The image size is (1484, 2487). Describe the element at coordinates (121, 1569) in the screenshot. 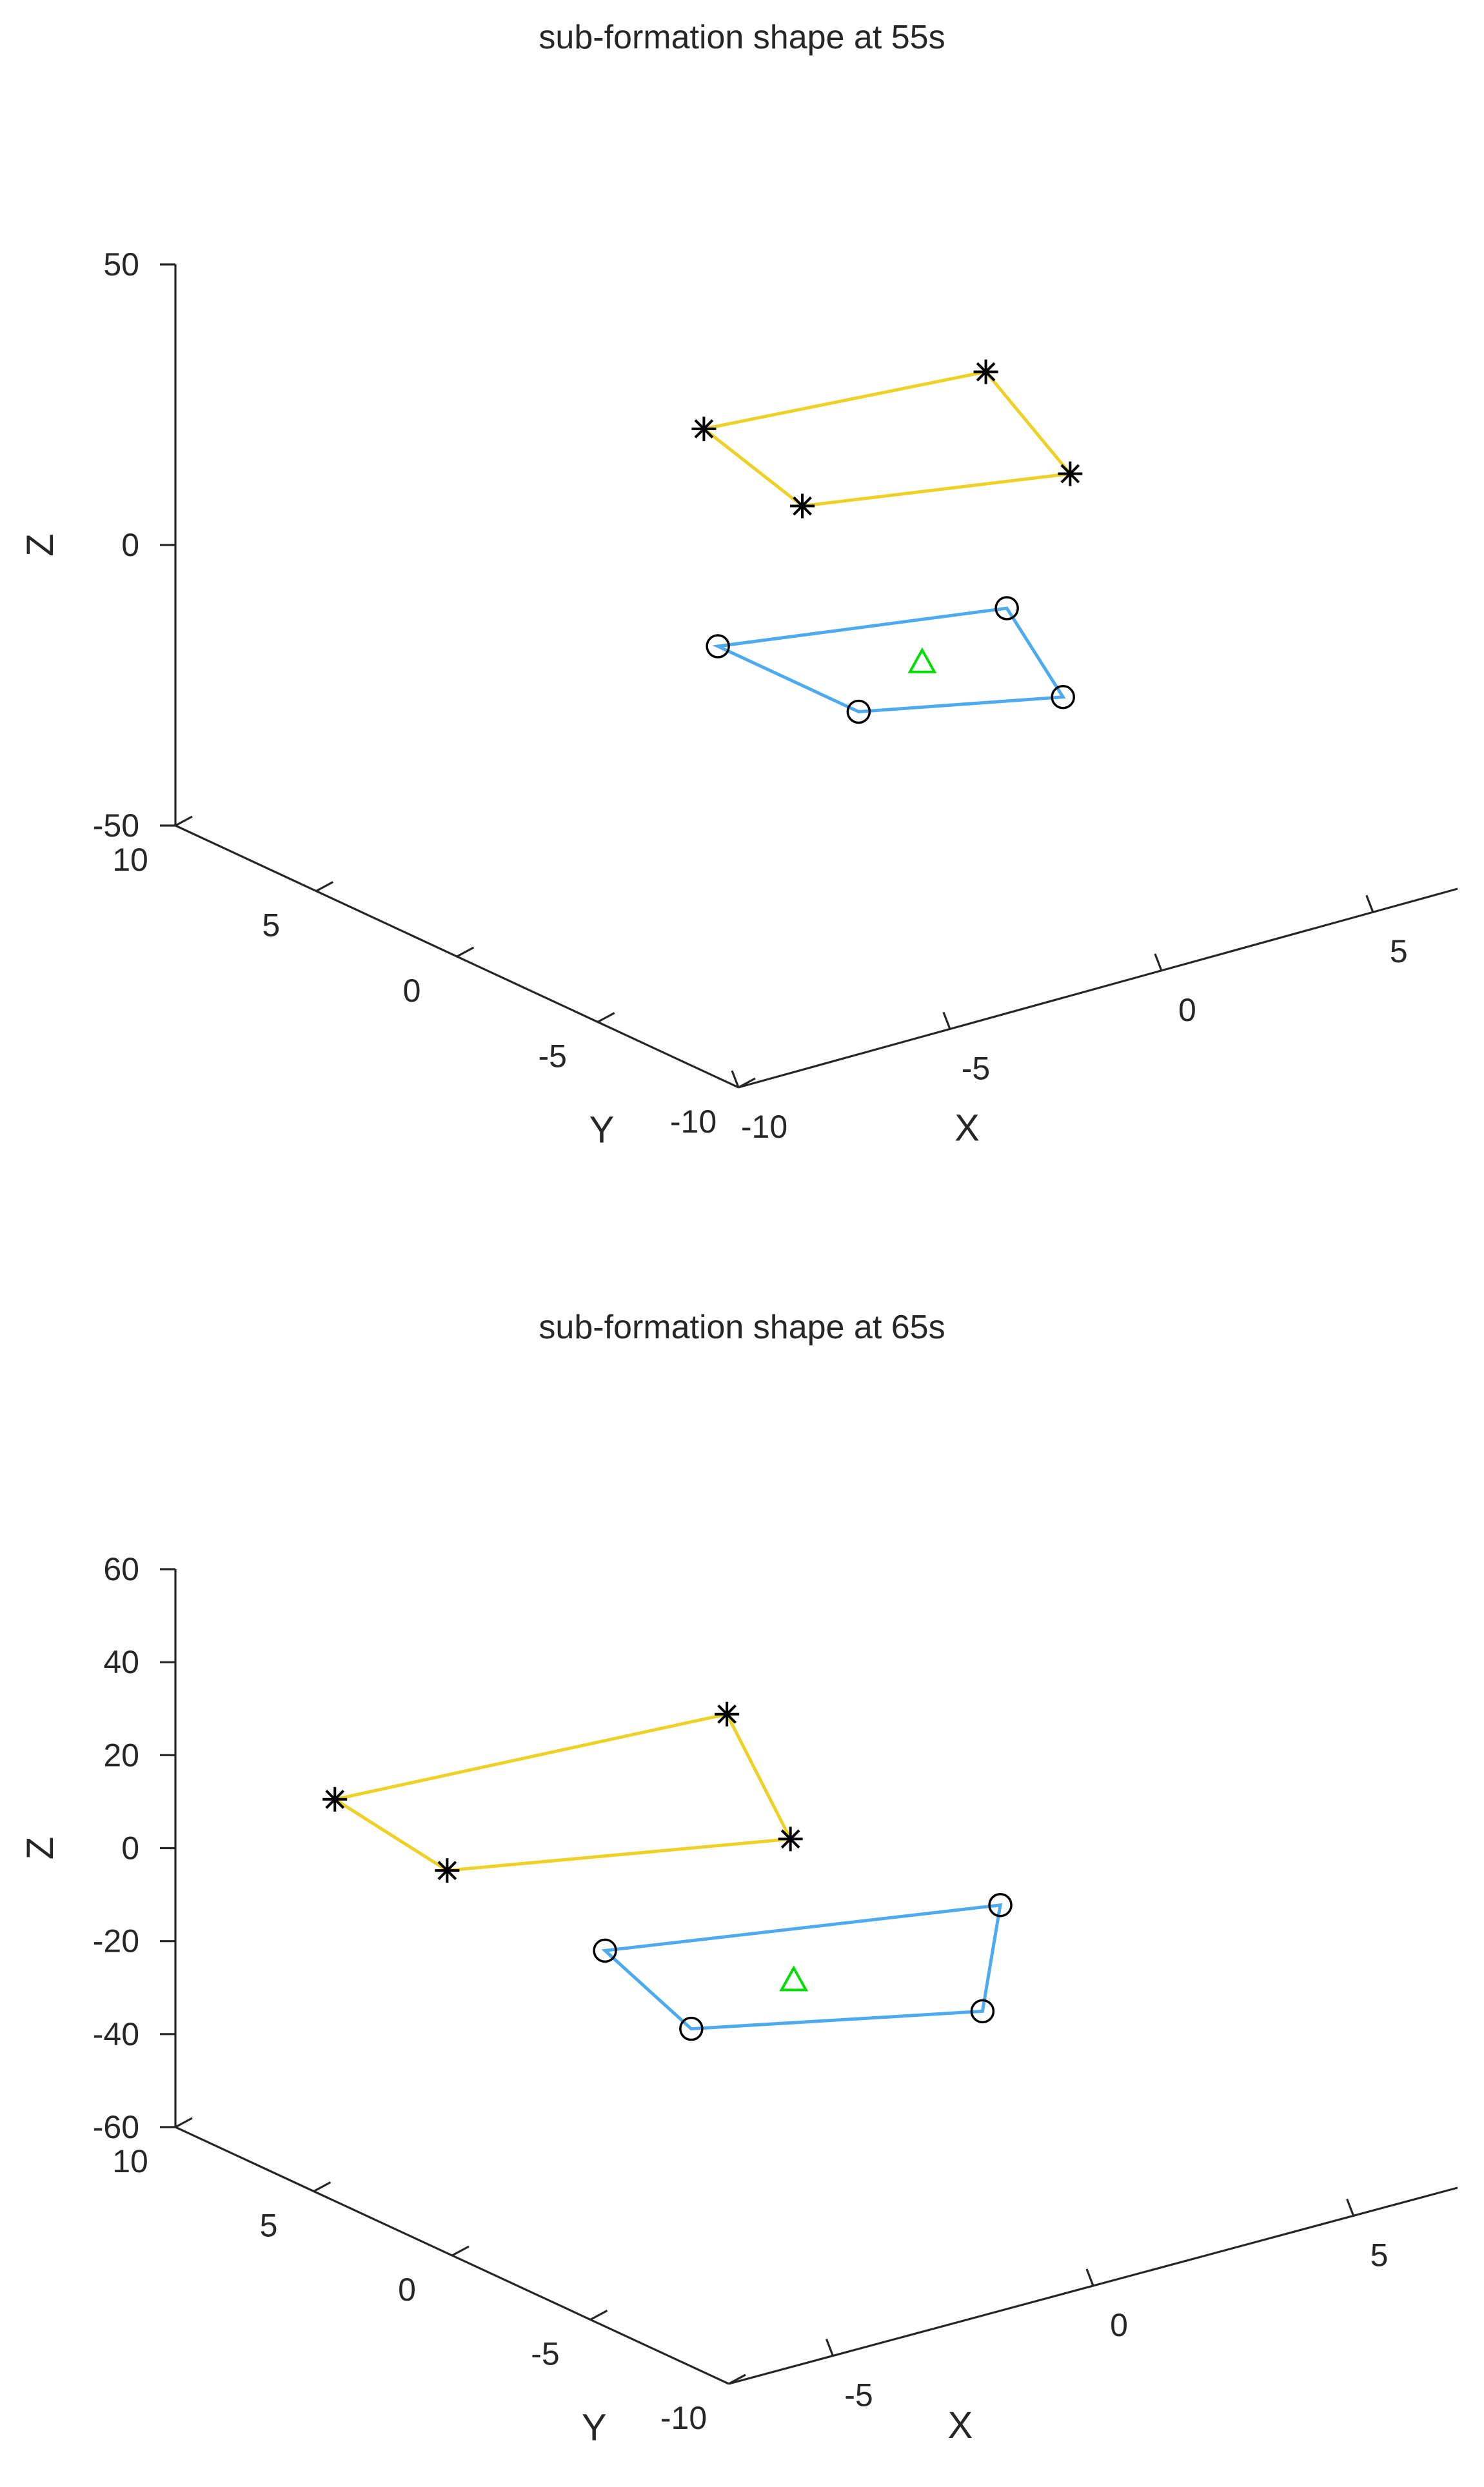

I see `z-tick-label: 60` at that location.